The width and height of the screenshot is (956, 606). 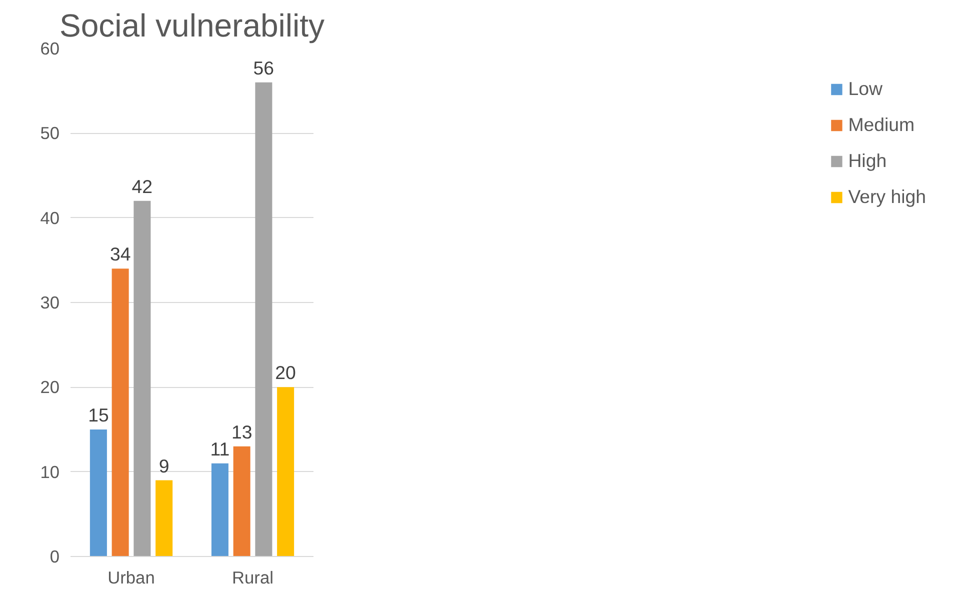 What do you see at coordinates (253, 578) in the screenshot?
I see `x-tick-label: Rural` at bounding box center [253, 578].